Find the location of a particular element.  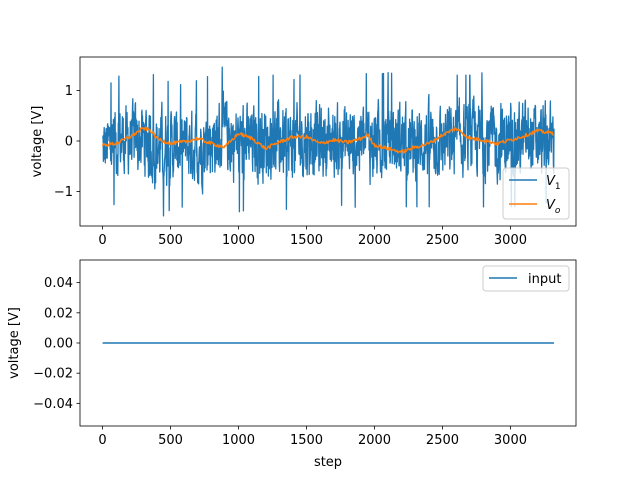

top-y-ticks: −1 0 1 is located at coordinates (67, 142).